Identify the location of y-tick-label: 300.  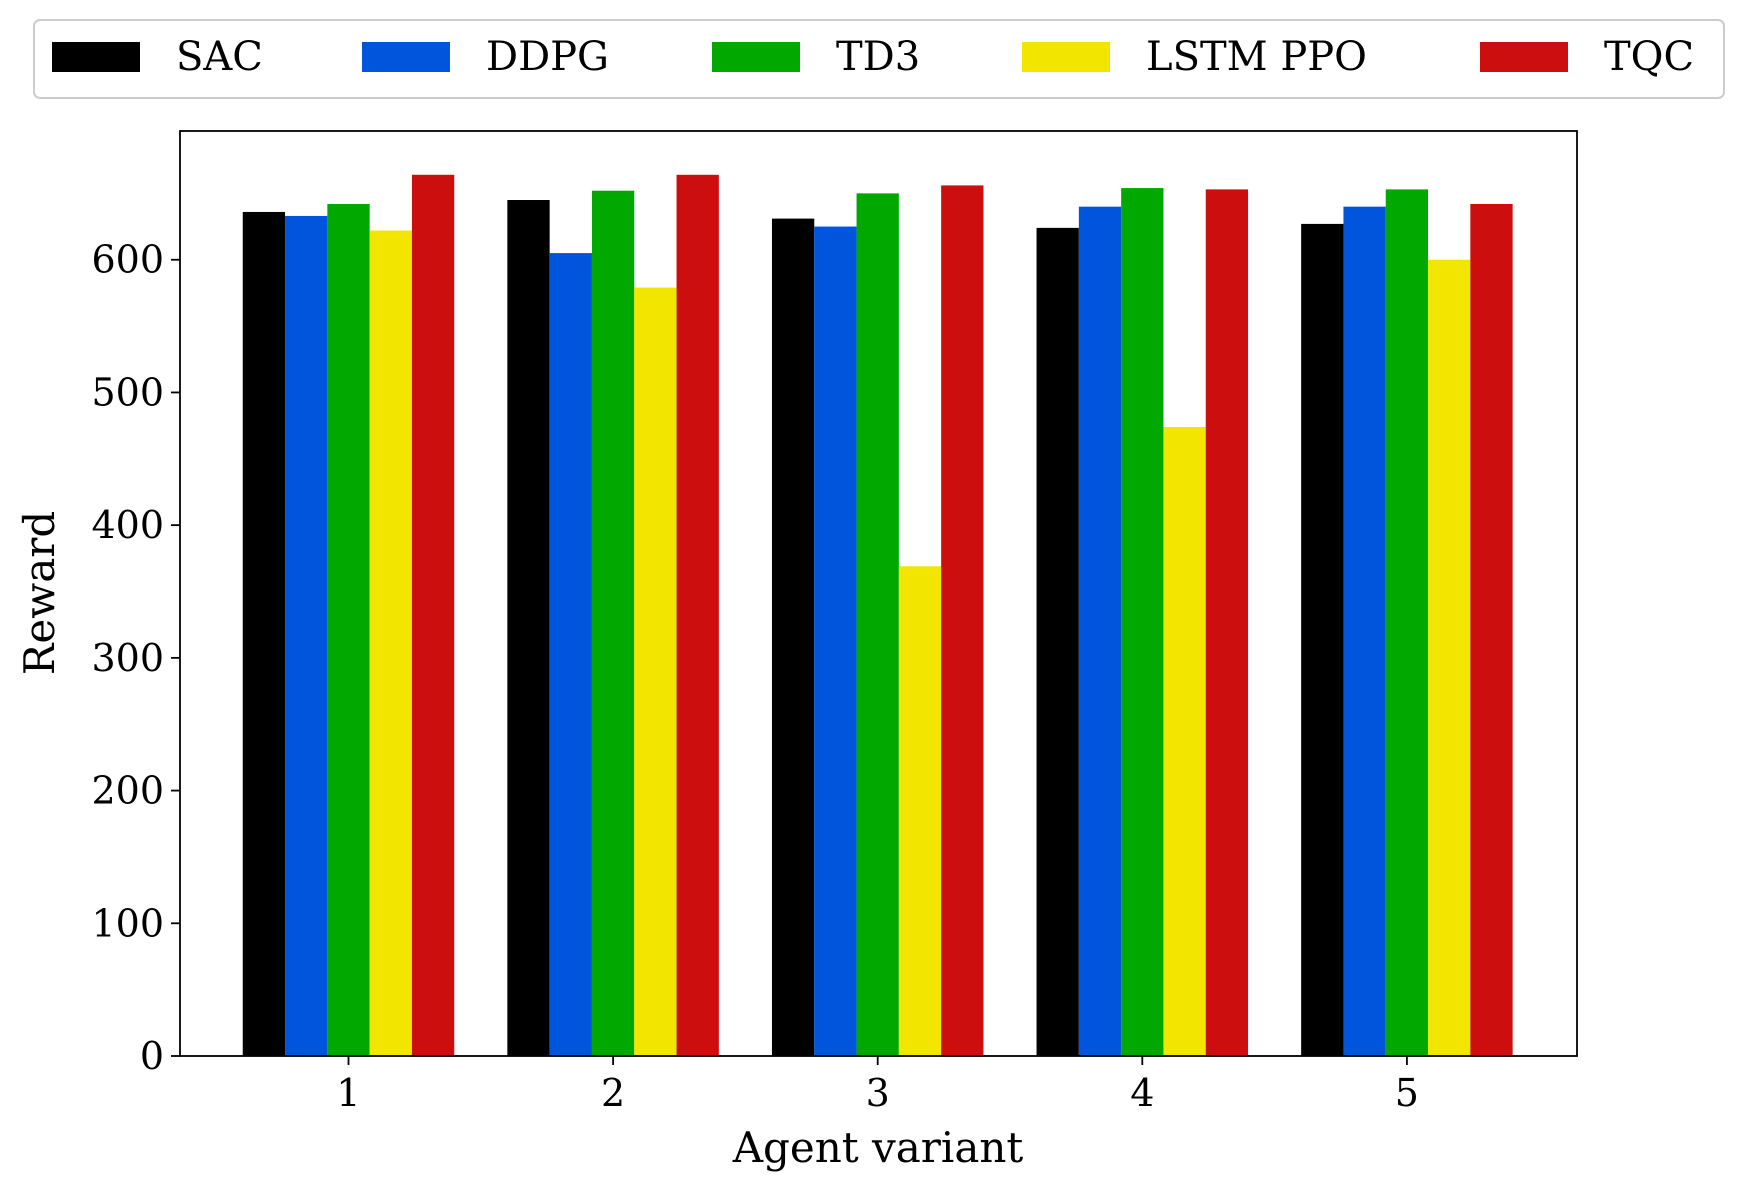
(127, 658).